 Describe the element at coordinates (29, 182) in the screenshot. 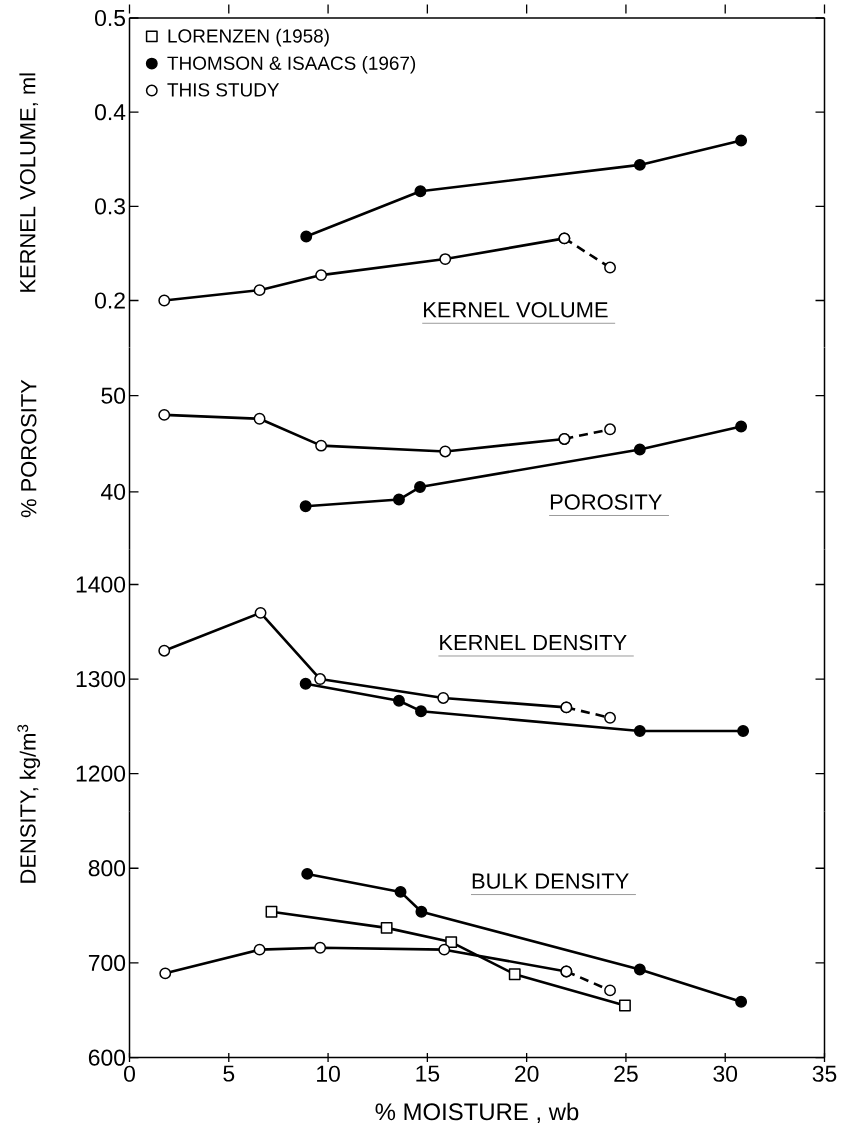

I see `y-axis-title: KERNEL VOLUME, ml` at that location.